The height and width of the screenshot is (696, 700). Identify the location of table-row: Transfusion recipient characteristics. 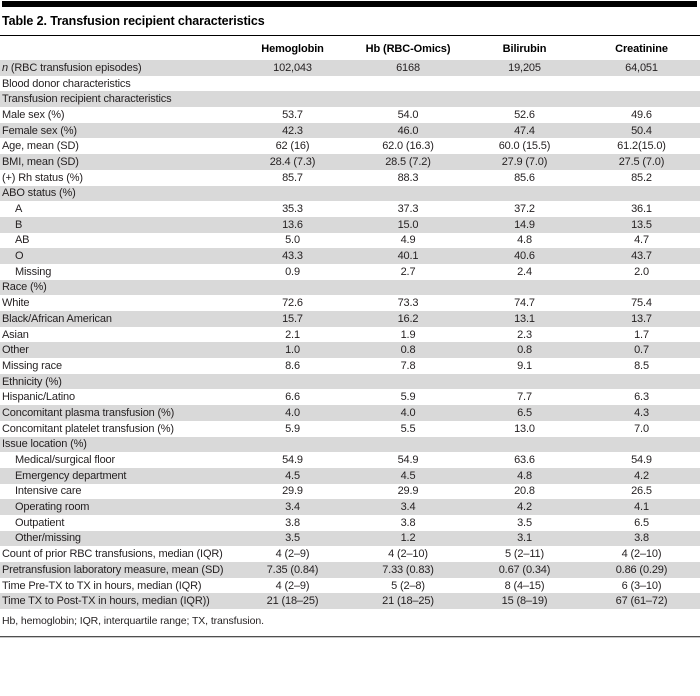
(350, 99).